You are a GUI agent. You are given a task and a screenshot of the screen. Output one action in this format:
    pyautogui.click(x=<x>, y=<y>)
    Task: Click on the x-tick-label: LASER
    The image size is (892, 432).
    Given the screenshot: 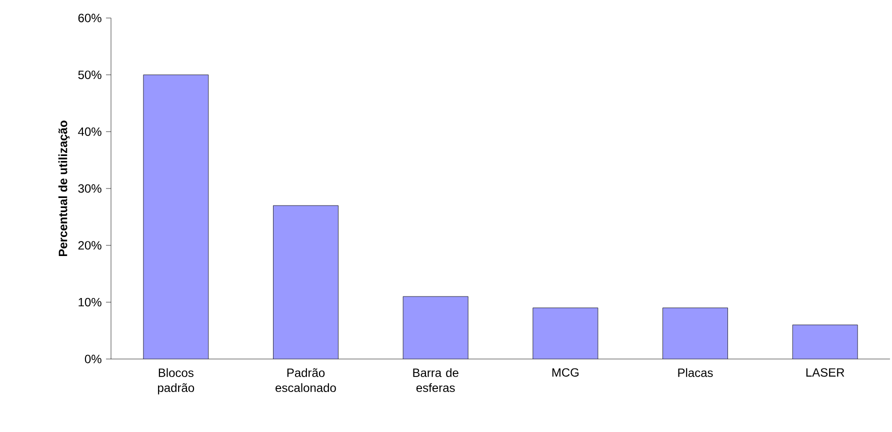 What is the action you would take?
    pyautogui.click(x=825, y=372)
    